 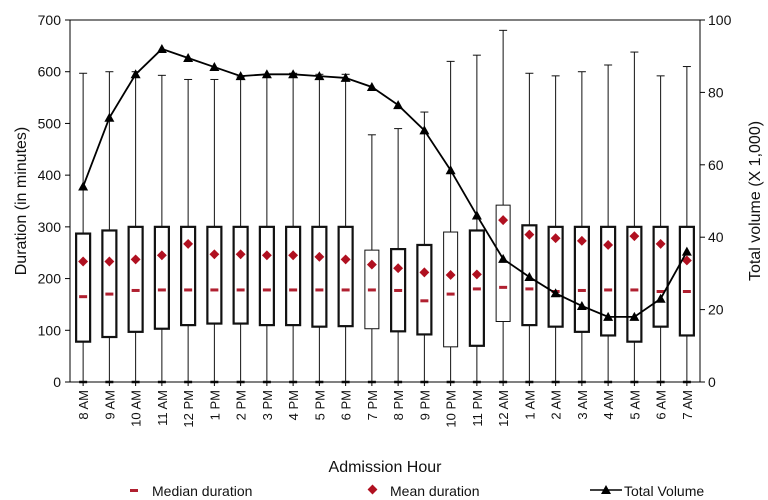 What do you see at coordinates (202, 491) in the screenshot?
I see `legend-median-label: Median duration` at bounding box center [202, 491].